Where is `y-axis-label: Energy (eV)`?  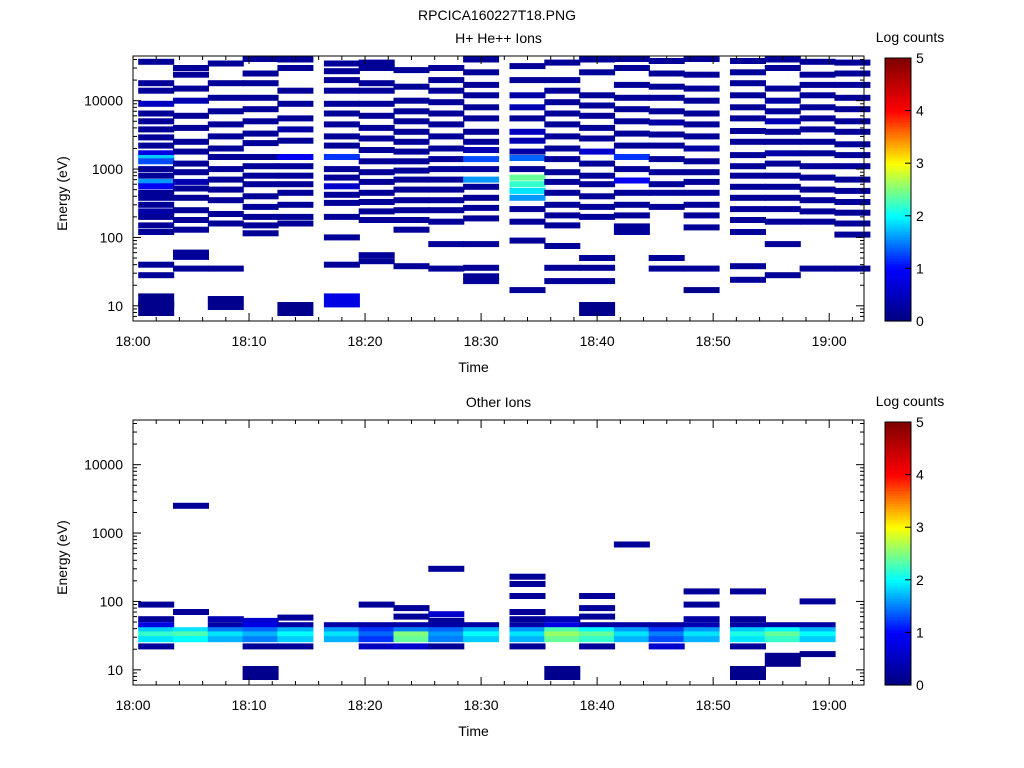
y-axis-label: Energy (eV) is located at coordinates (62, 193).